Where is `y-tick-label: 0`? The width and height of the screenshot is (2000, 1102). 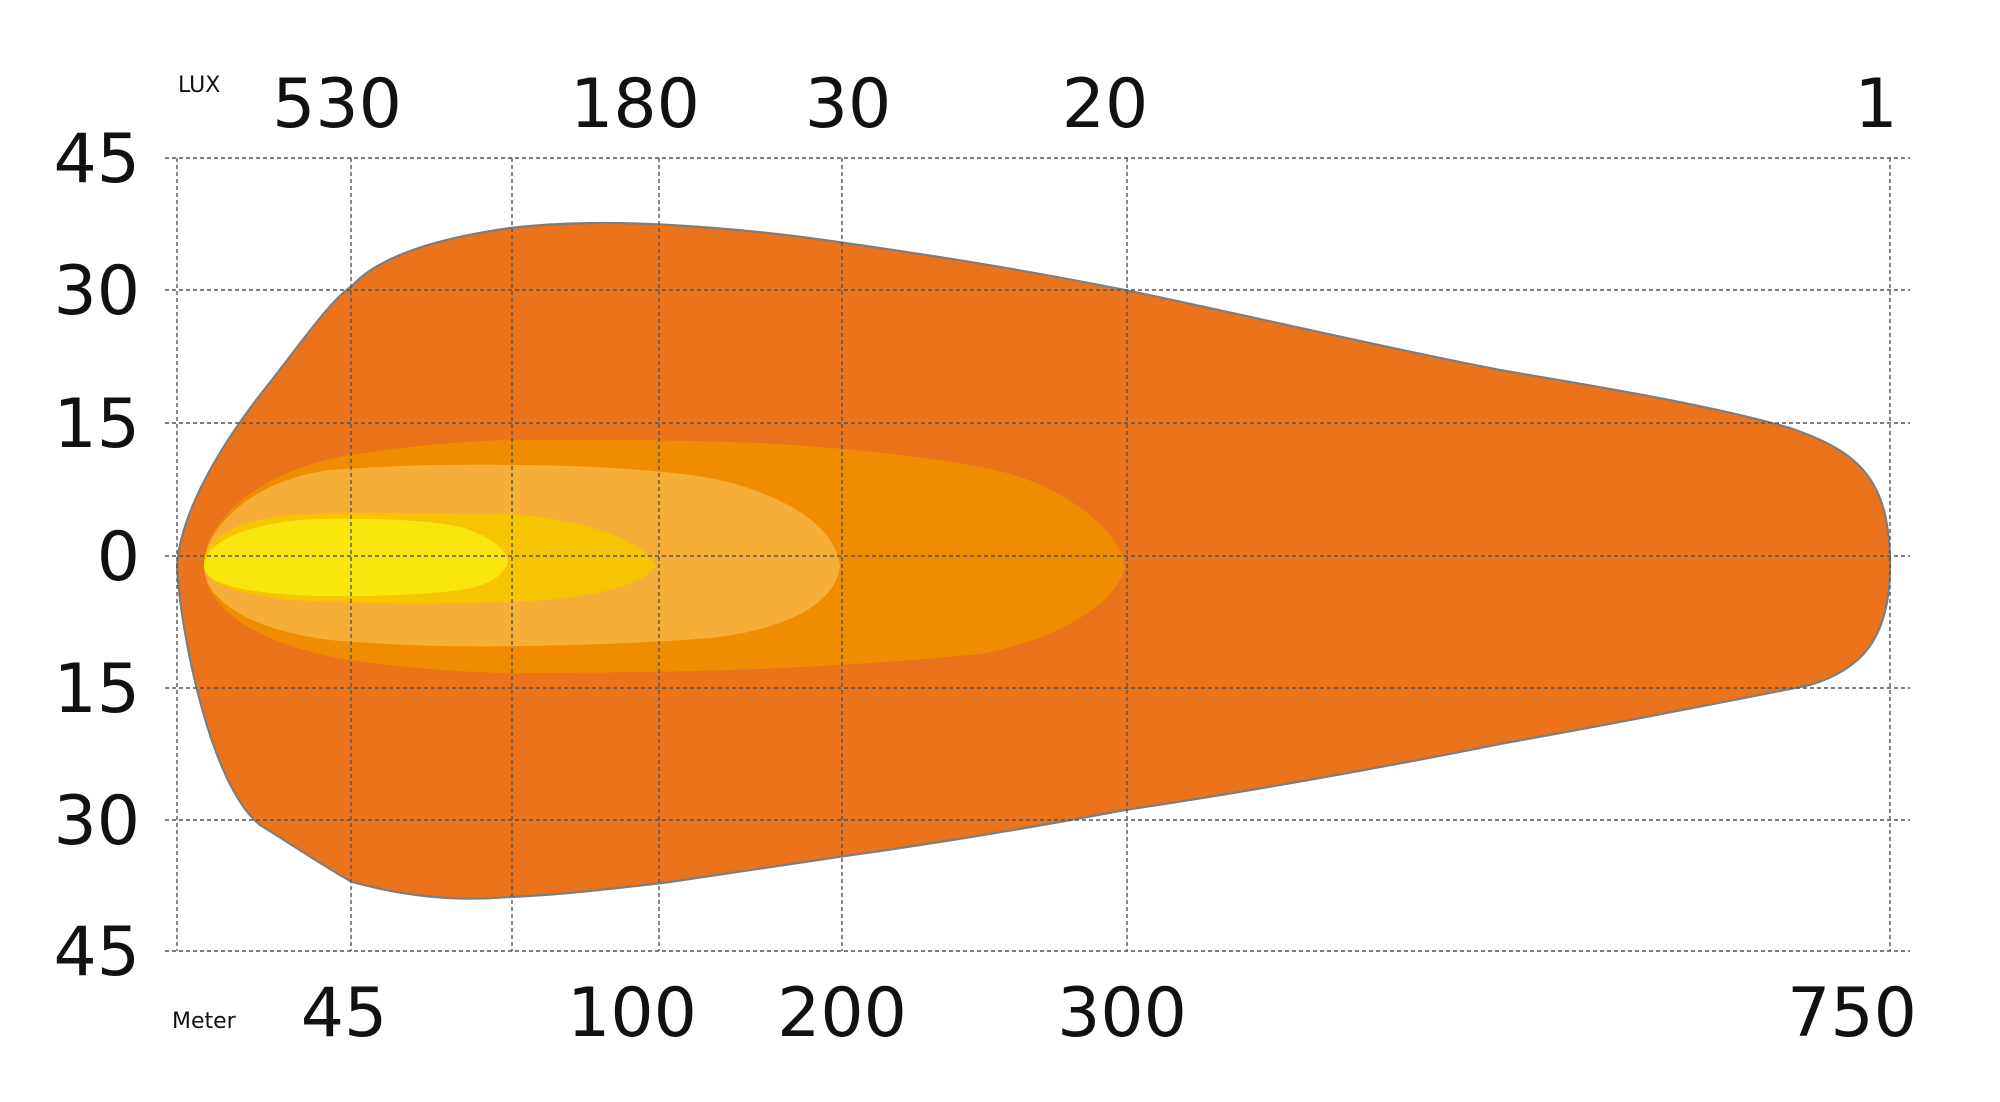
y-tick-label: 0 is located at coordinates (118, 557).